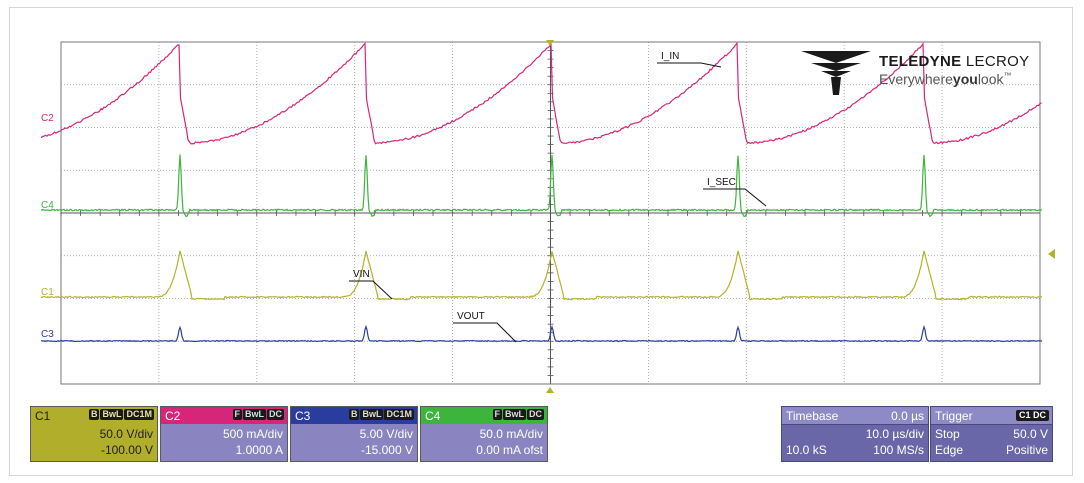 The image size is (1084, 483). What do you see at coordinates (1027, 450) in the screenshot?
I see `trigger-slope: Positive` at bounding box center [1027, 450].